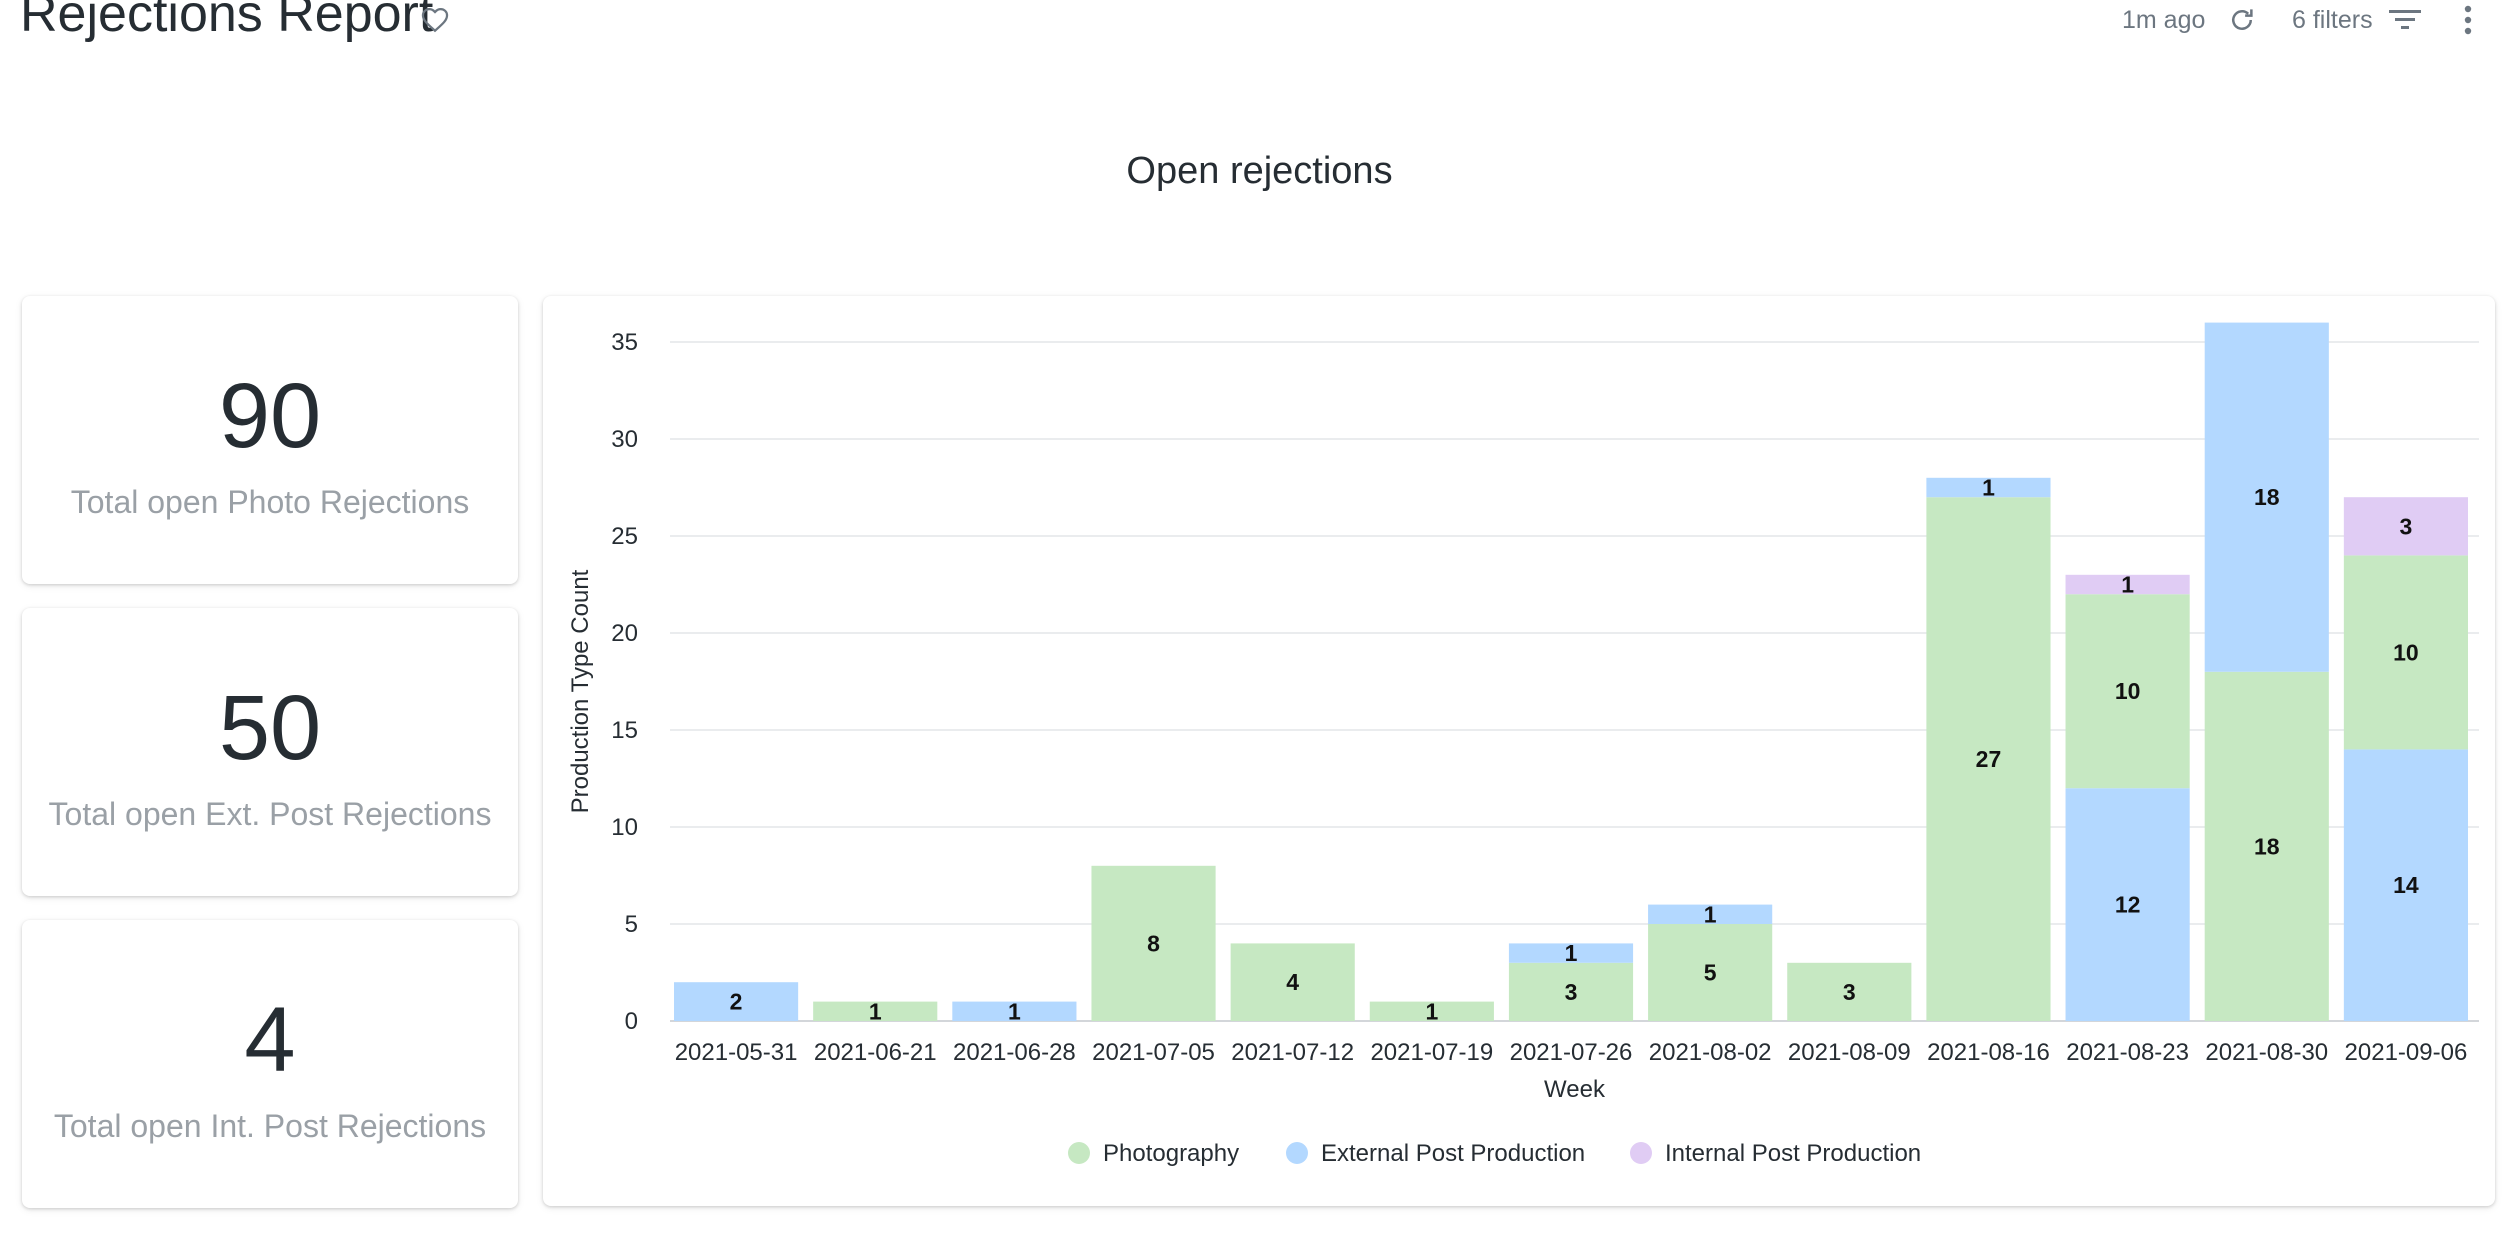 The width and height of the screenshot is (2519, 1236). Describe the element at coordinates (270, 416) in the screenshot. I see `kpi-value: 90` at that location.